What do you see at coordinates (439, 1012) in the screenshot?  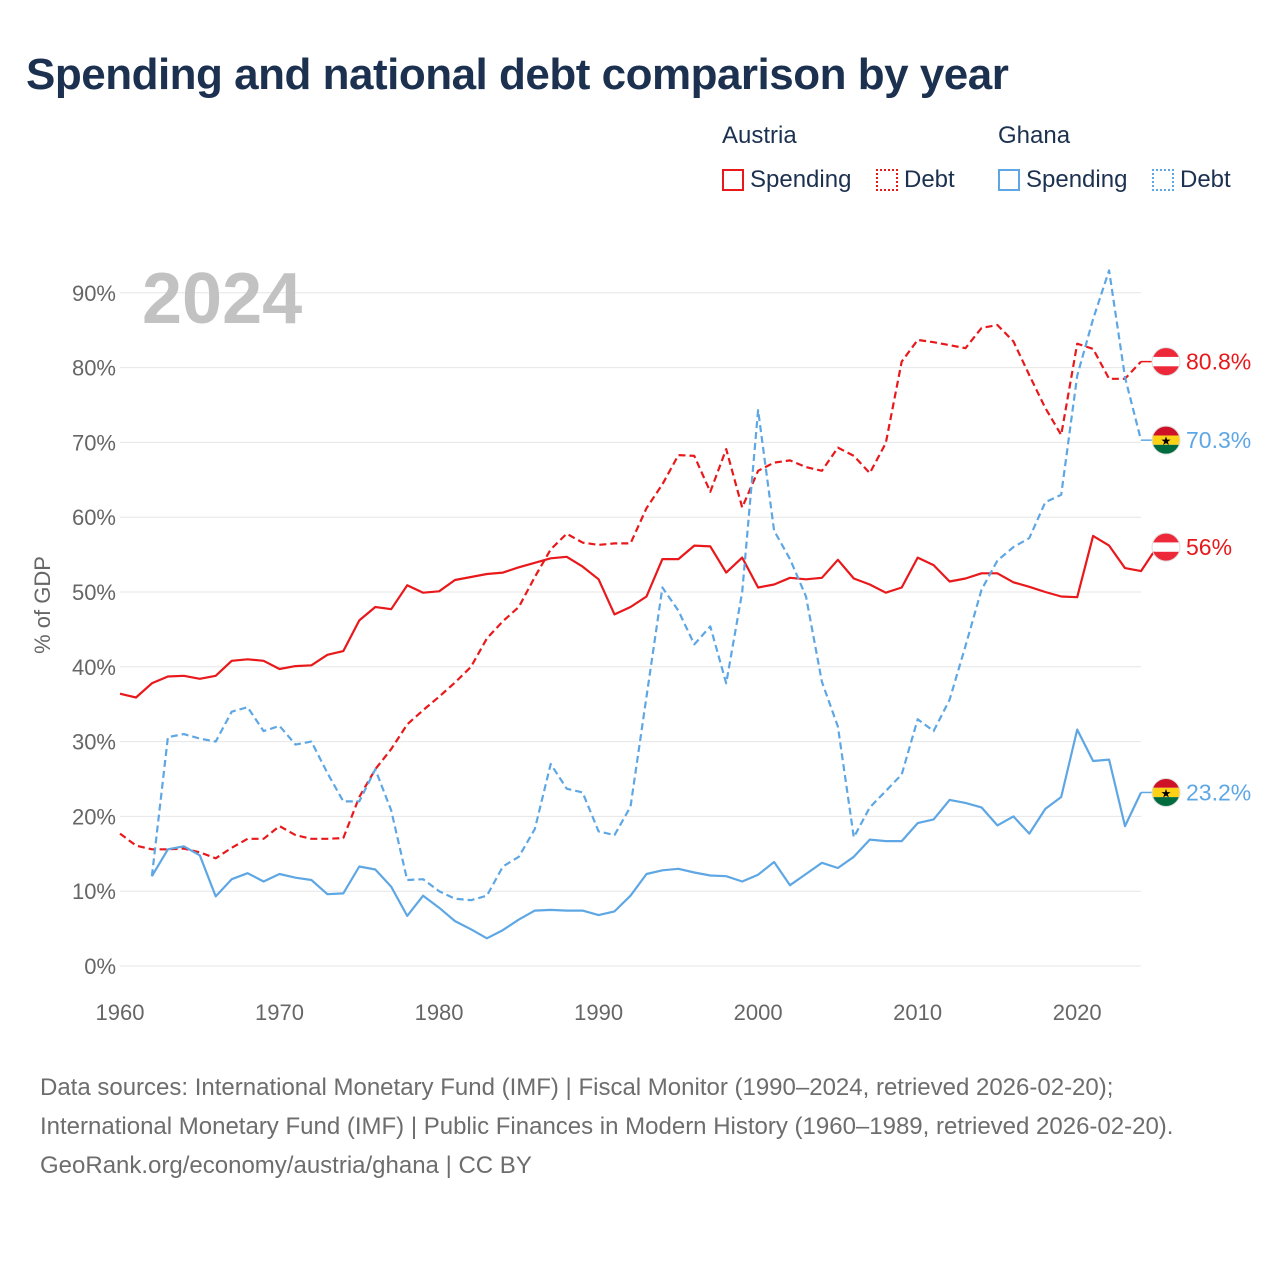 I see `x-tick-label: 1980` at bounding box center [439, 1012].